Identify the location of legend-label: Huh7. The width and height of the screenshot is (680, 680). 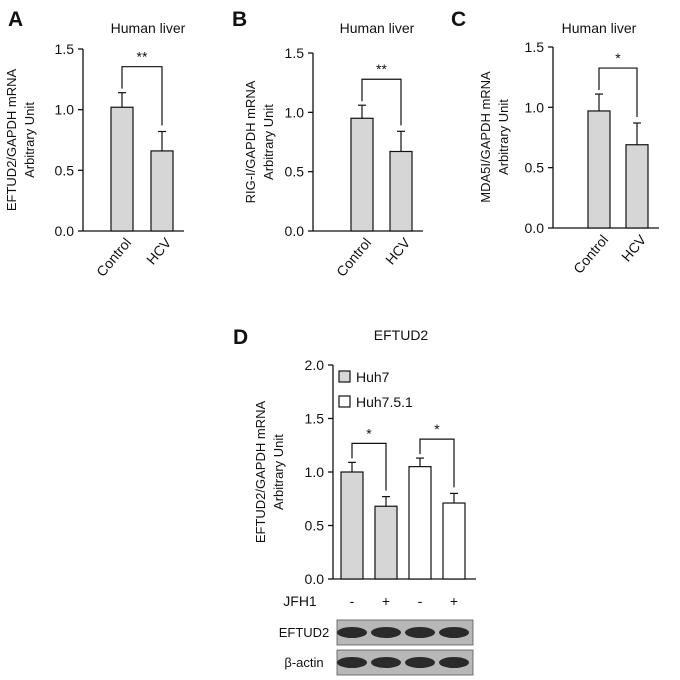
(373, 377).